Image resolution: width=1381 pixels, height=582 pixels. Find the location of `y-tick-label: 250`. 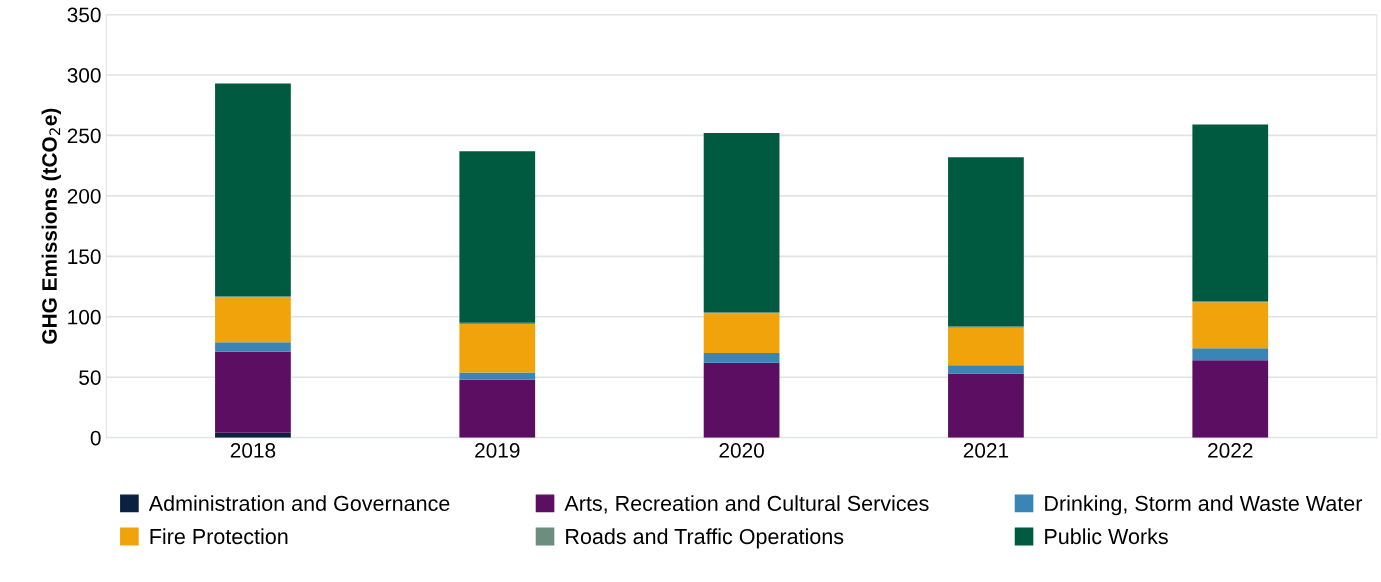

y-tick-label: 250 is located at coordinates (84, 136).